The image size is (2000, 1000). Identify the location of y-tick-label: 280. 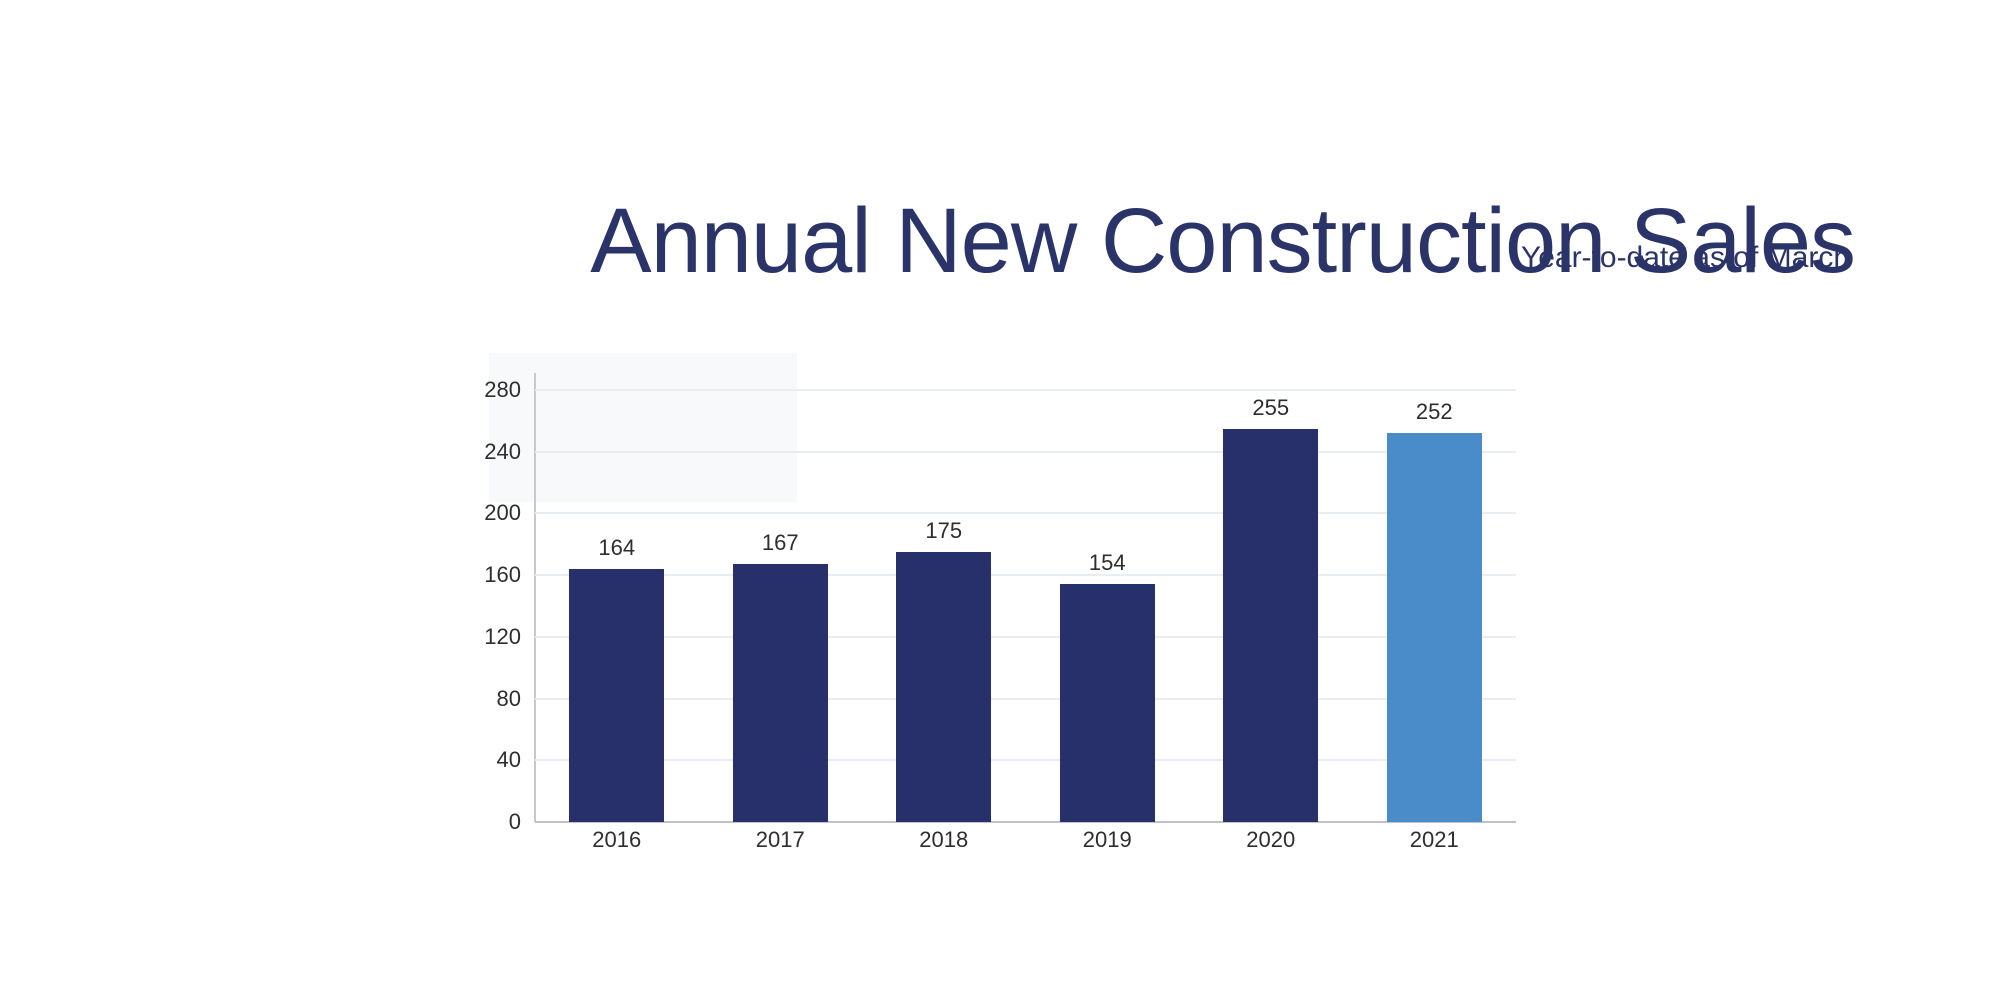
(502, 389).